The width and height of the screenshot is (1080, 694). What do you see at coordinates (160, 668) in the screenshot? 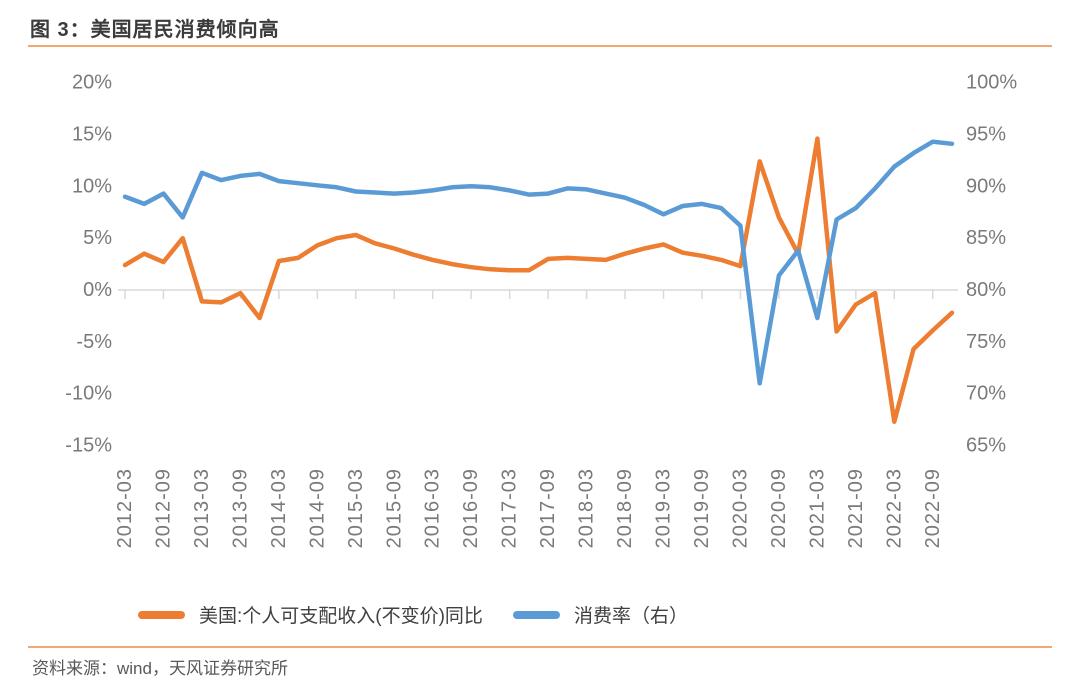
I see `source-note: 资料来源：wind，天风证券研究所` at bounding box center [160, 668].